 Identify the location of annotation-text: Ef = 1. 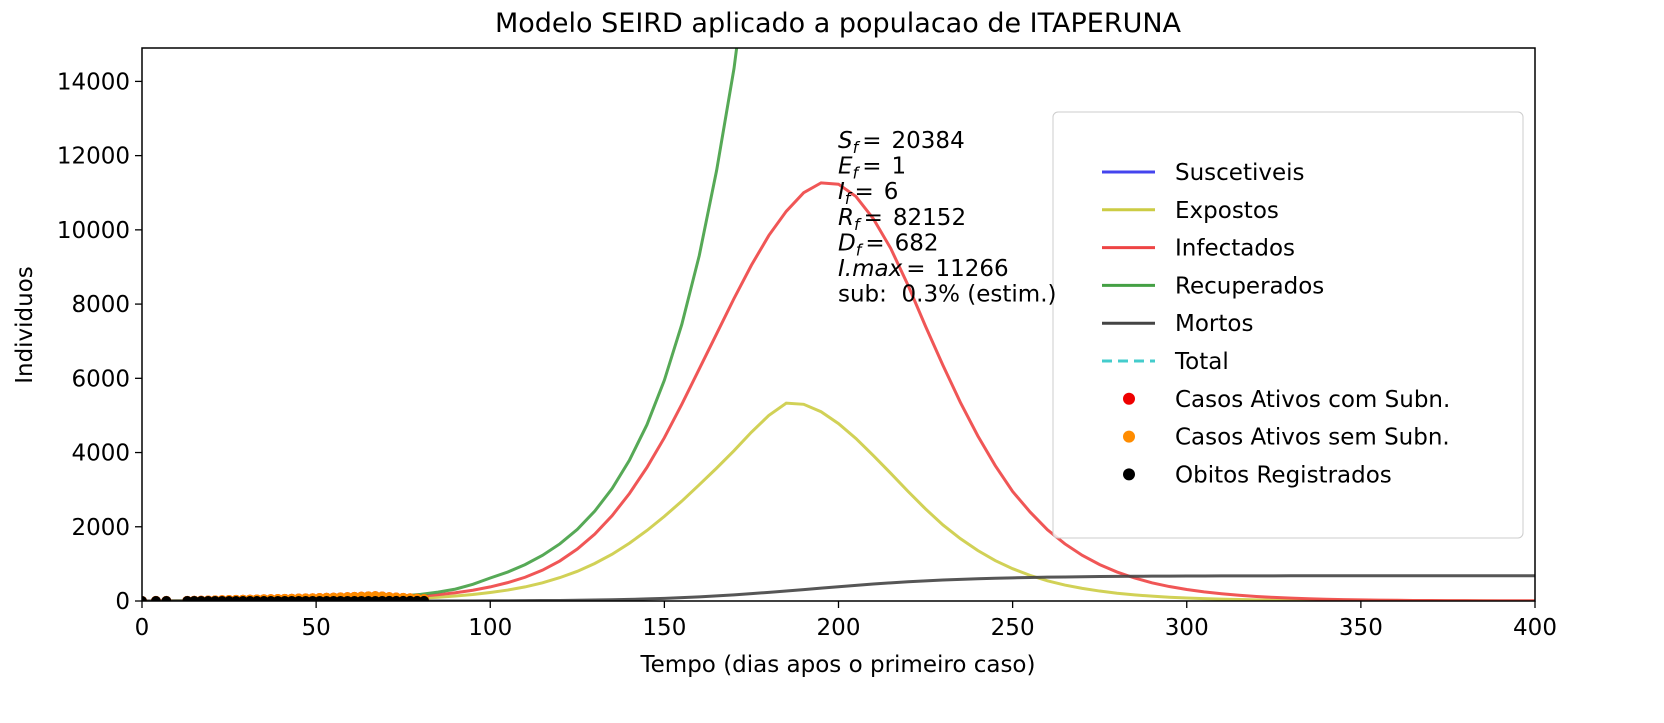
(872, 168).